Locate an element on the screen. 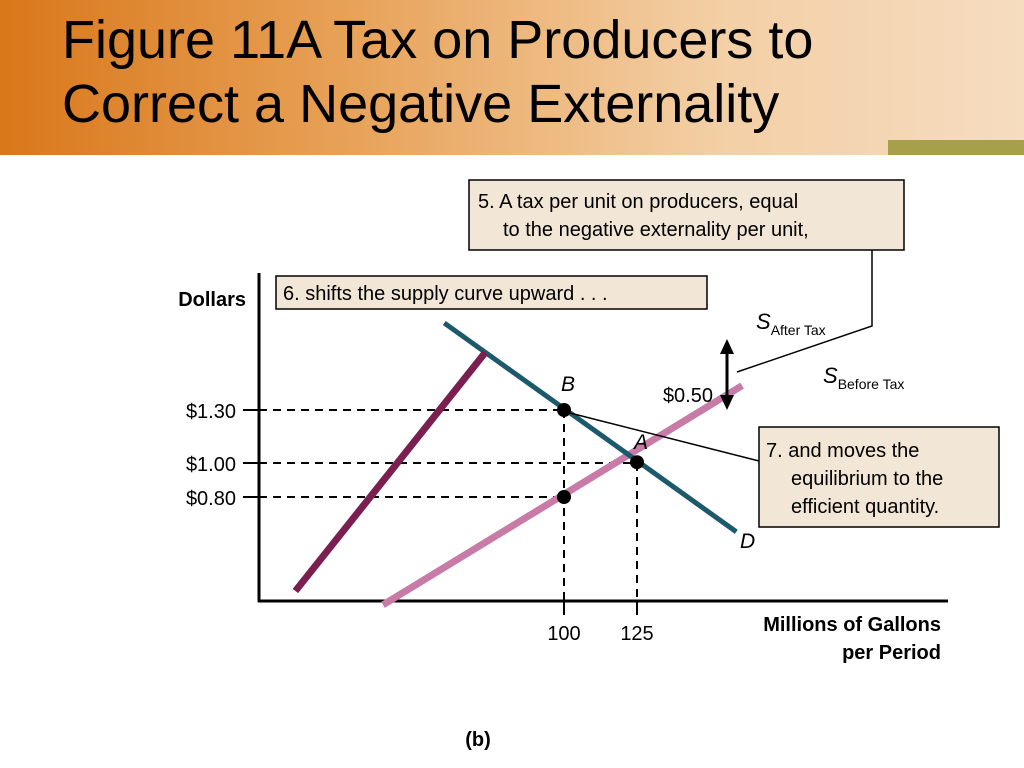 Image resolution: width=1024 pixels, height=768 pixels. annotation-7-leader is located at coordinates (662, 436).